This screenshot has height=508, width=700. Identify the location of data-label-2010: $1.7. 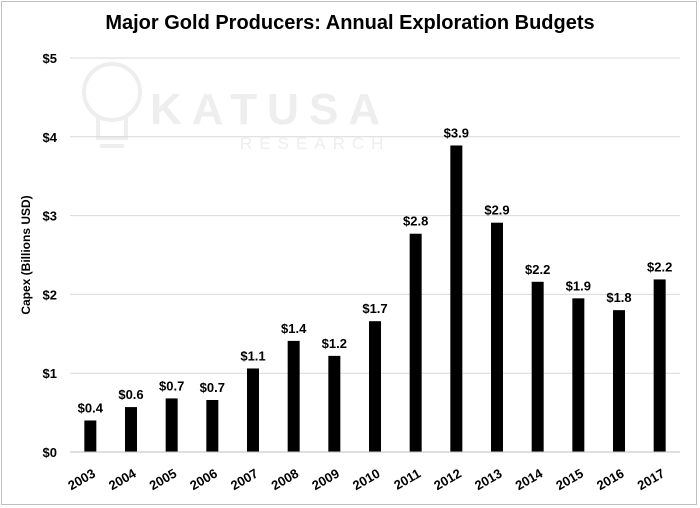
(374, 308).